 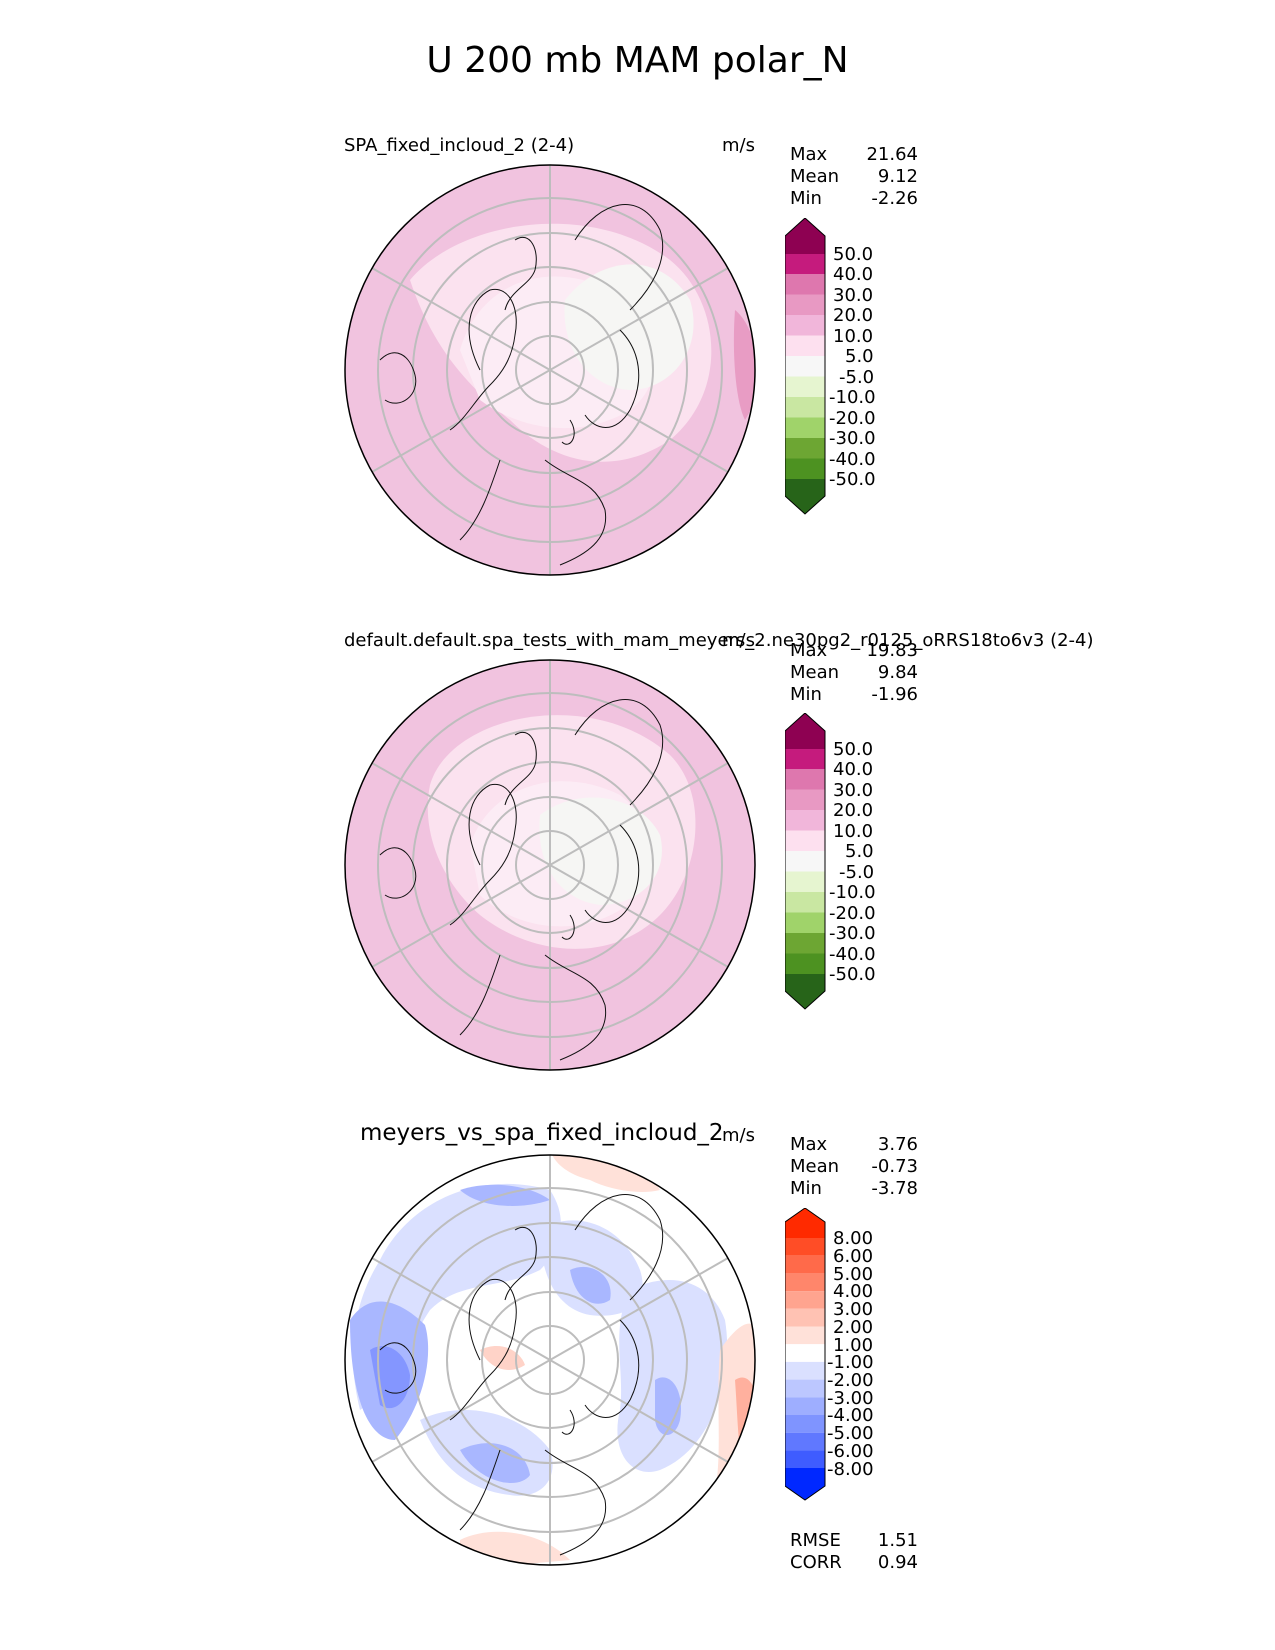 What do you see at coordinates (897, 1144) in the screenshot?
I see `stat-value: 3.76` at bounding box center [897, 1144].